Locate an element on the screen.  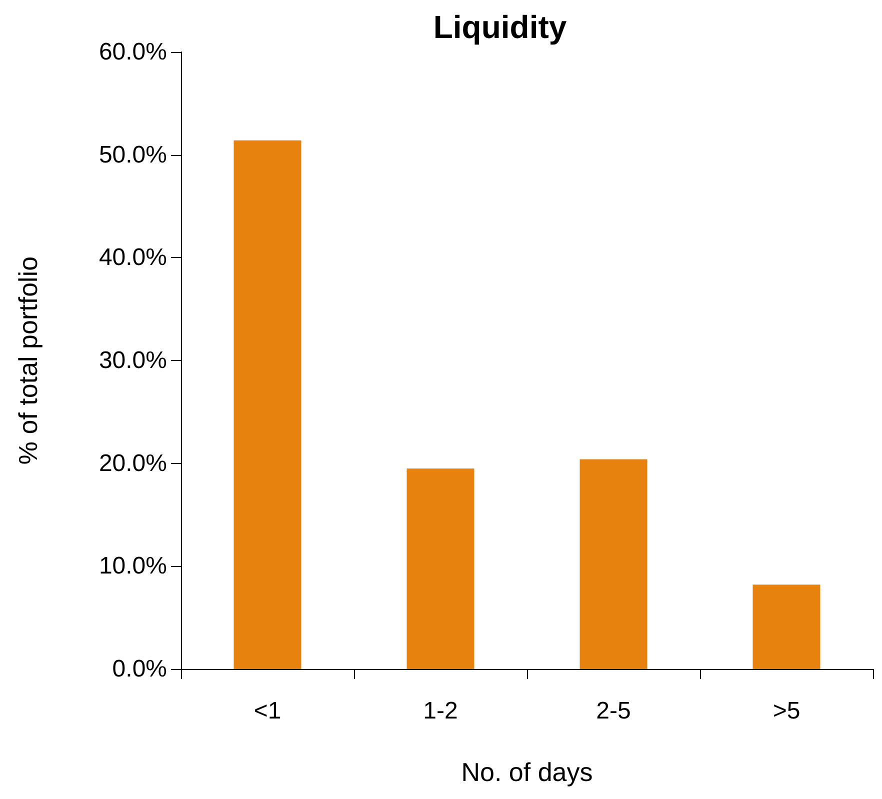
y-tick-label: 30.0% is located at coordinates (132, 360).